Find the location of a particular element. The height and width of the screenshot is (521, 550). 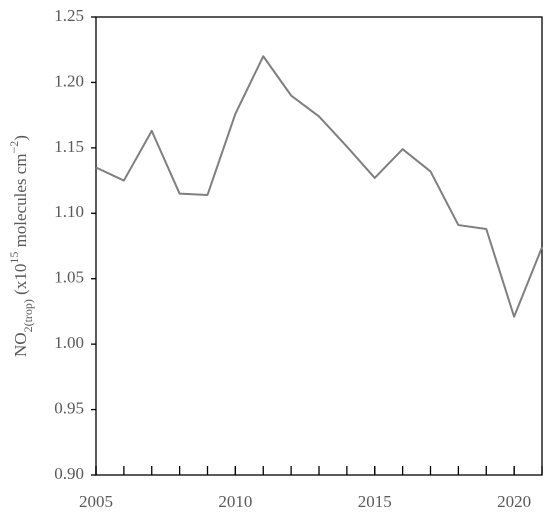

y-tick-label: 1.20 is located at coordinates (69, 80).